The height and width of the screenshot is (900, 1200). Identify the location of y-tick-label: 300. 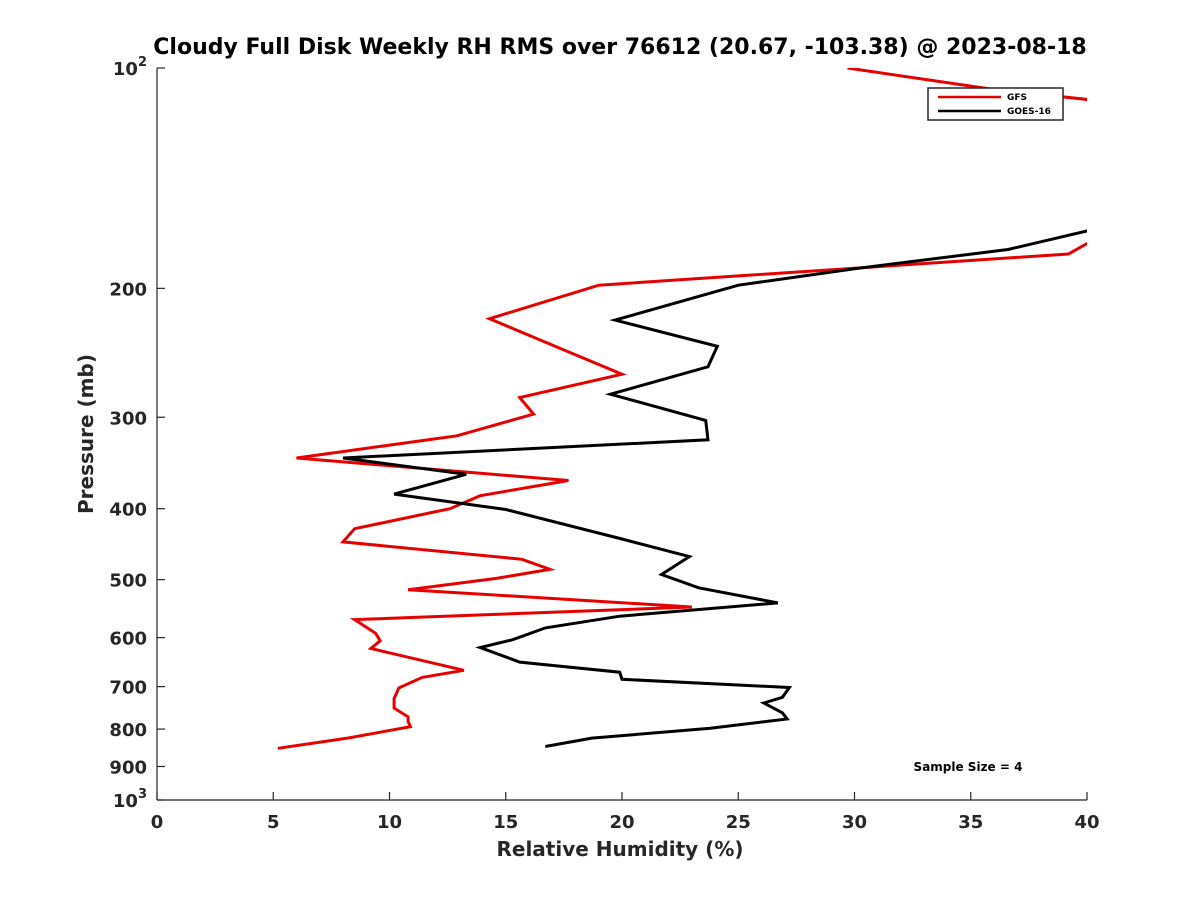
(128, 418).